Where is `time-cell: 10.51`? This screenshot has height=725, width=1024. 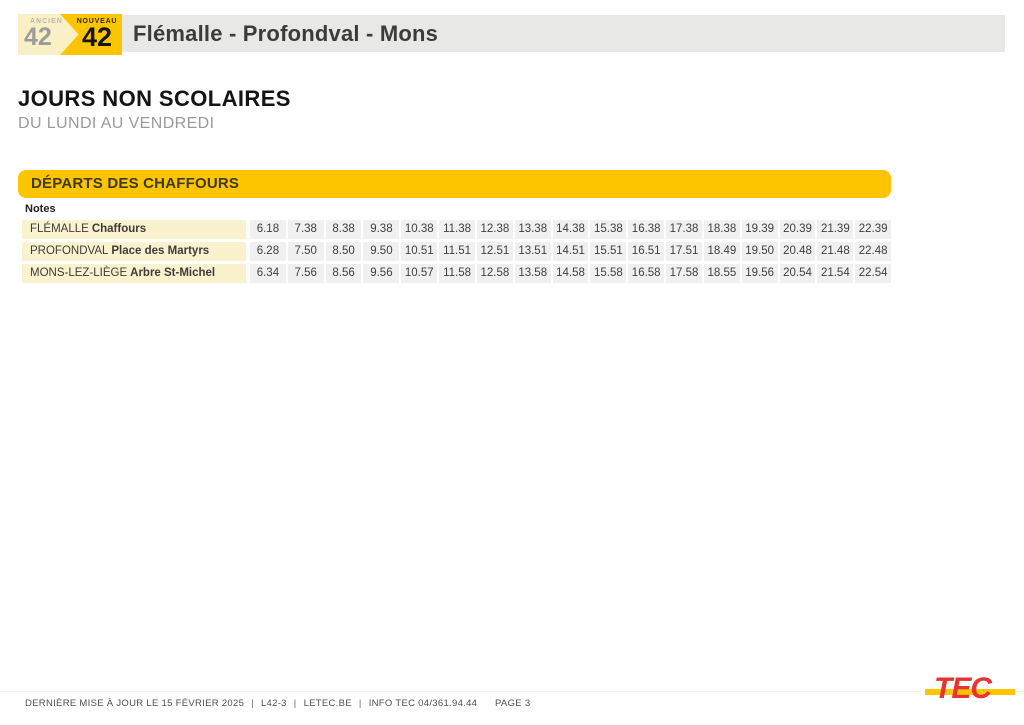 time-cell: 10.51 is located at coordinates (419, 251).